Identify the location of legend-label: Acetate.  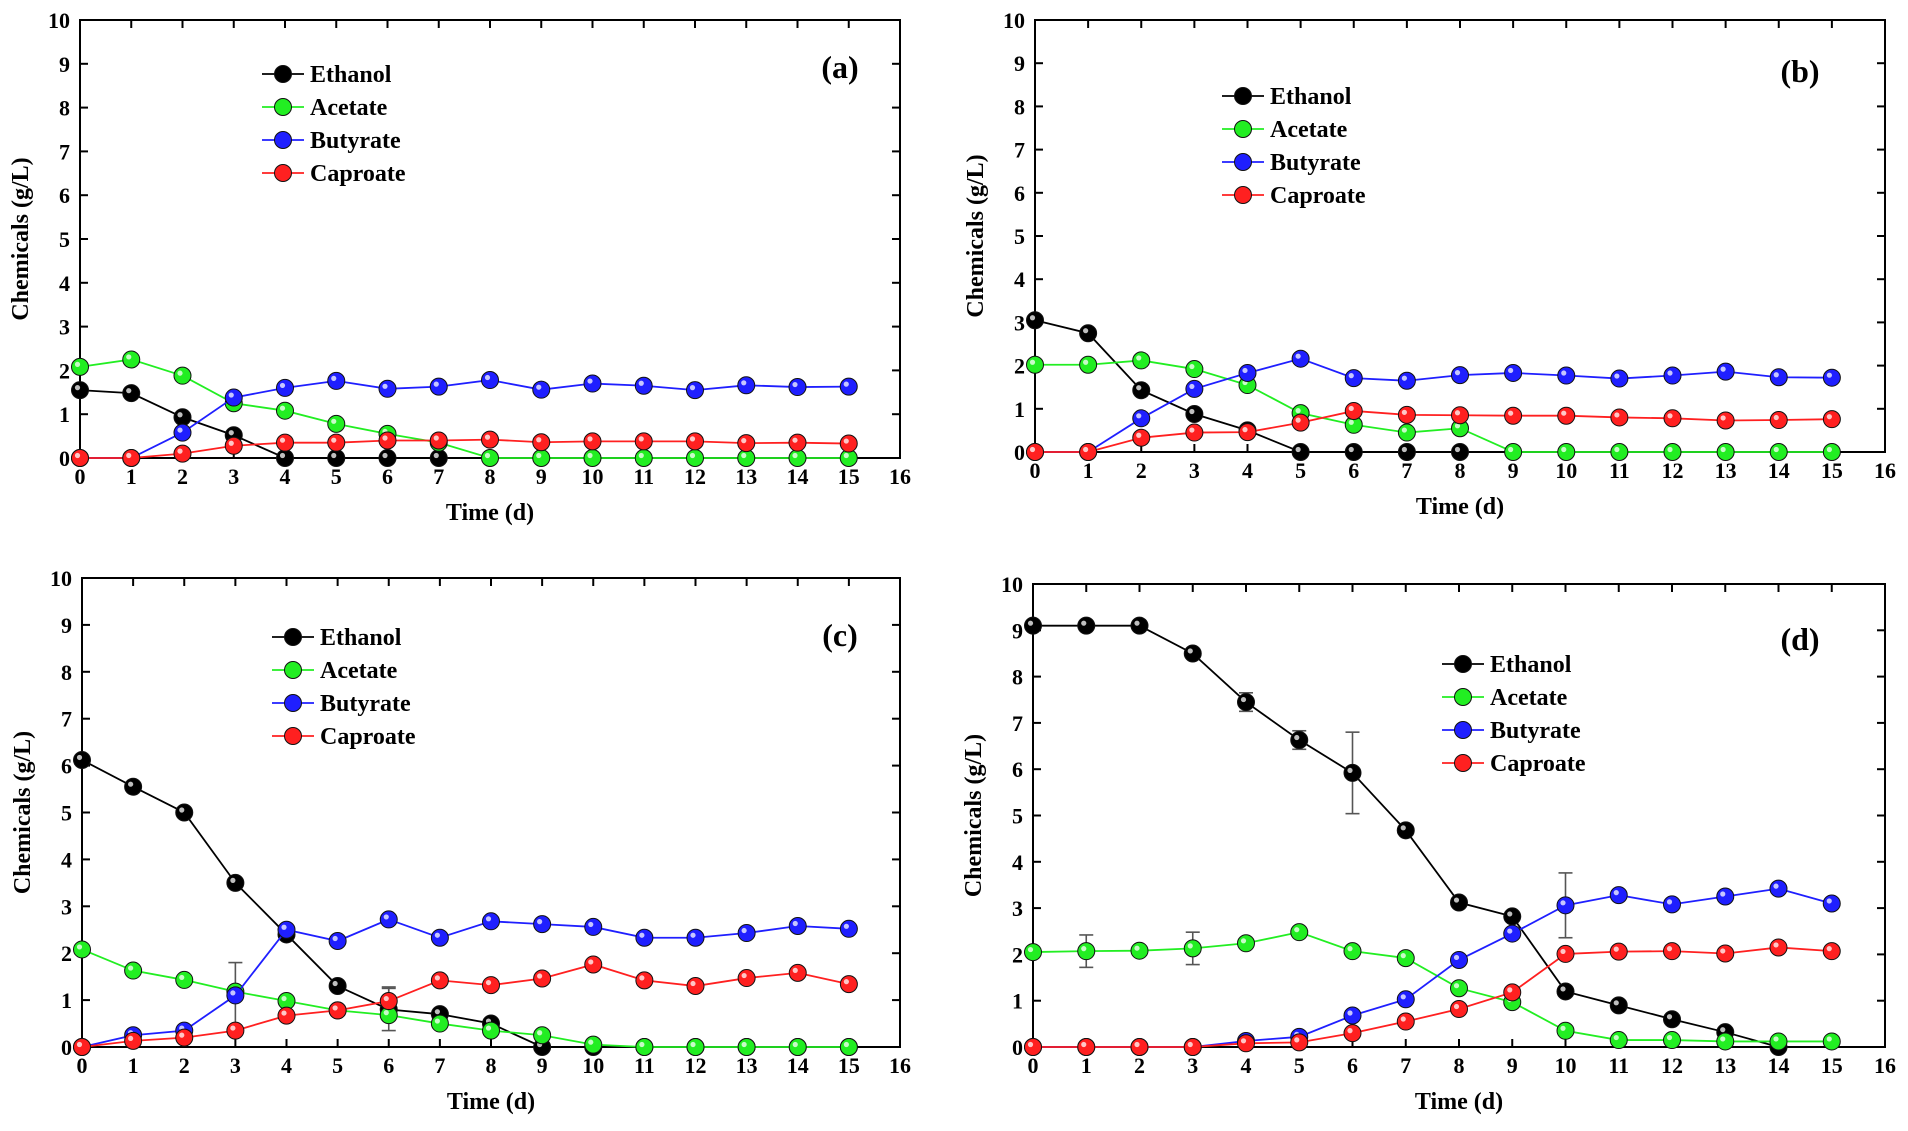
(359, 671).